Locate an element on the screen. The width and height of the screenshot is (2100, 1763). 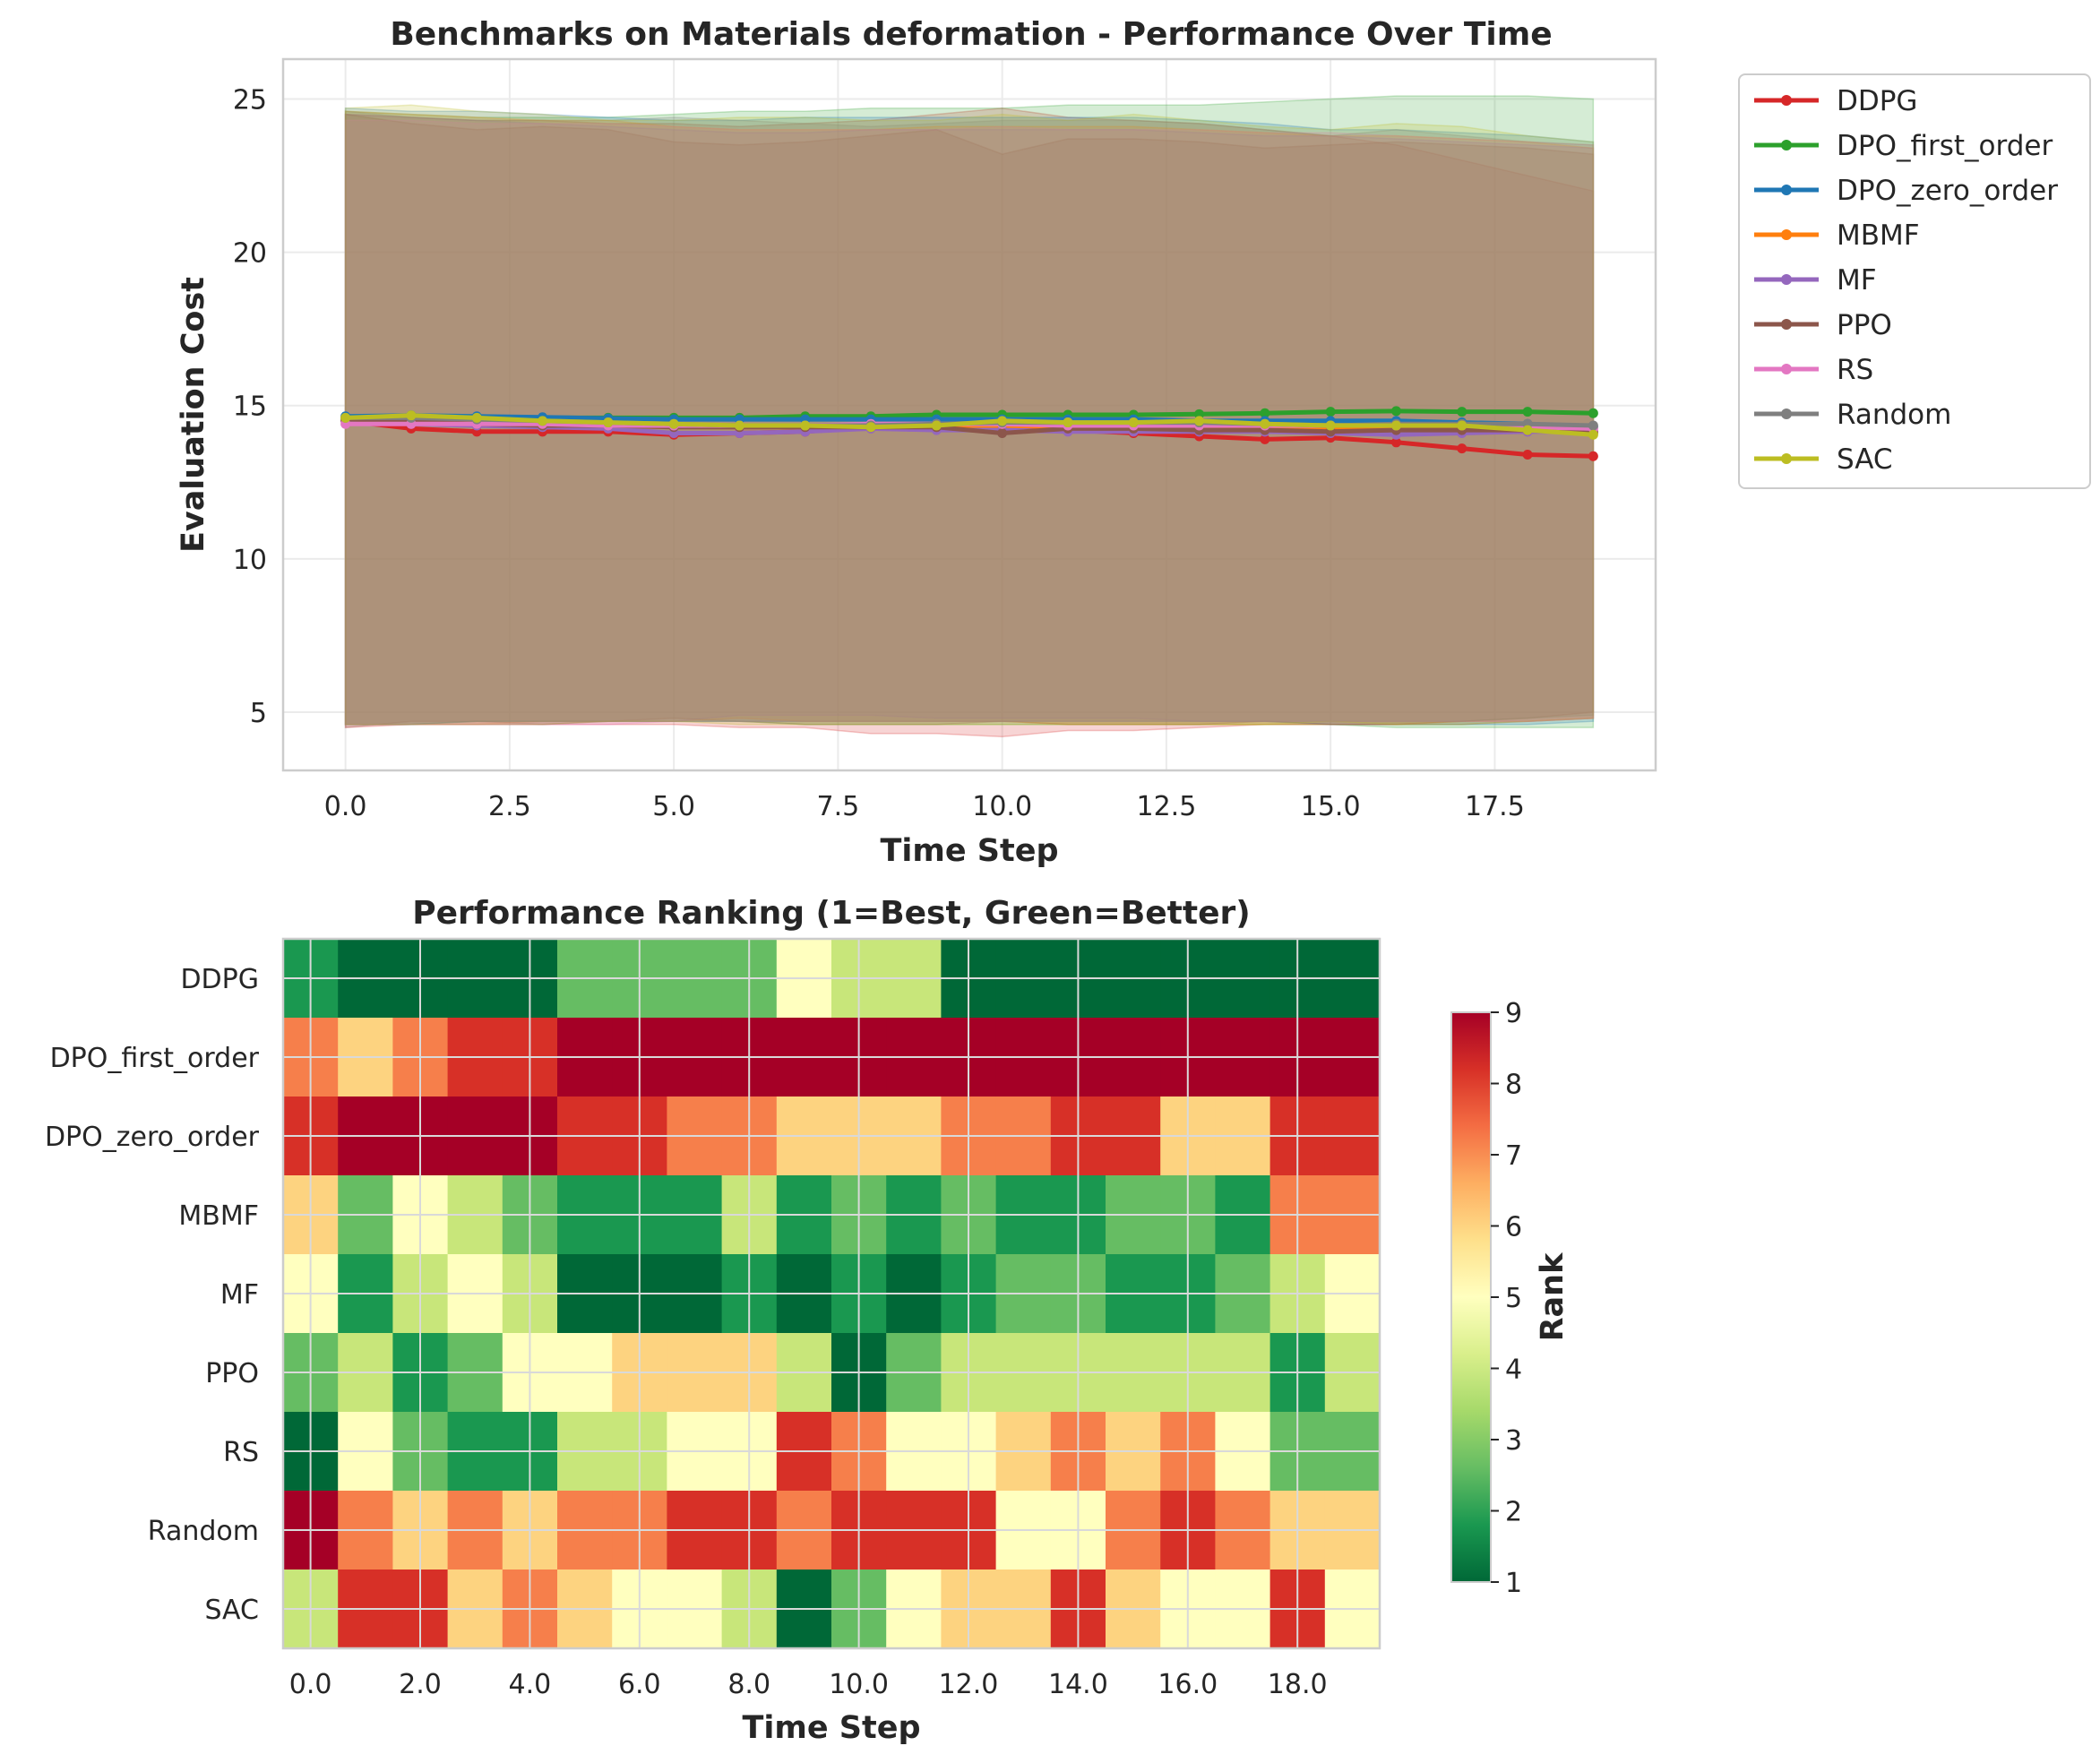
legend-label: DPO_zero_order is located at coordinates (1947, 191).